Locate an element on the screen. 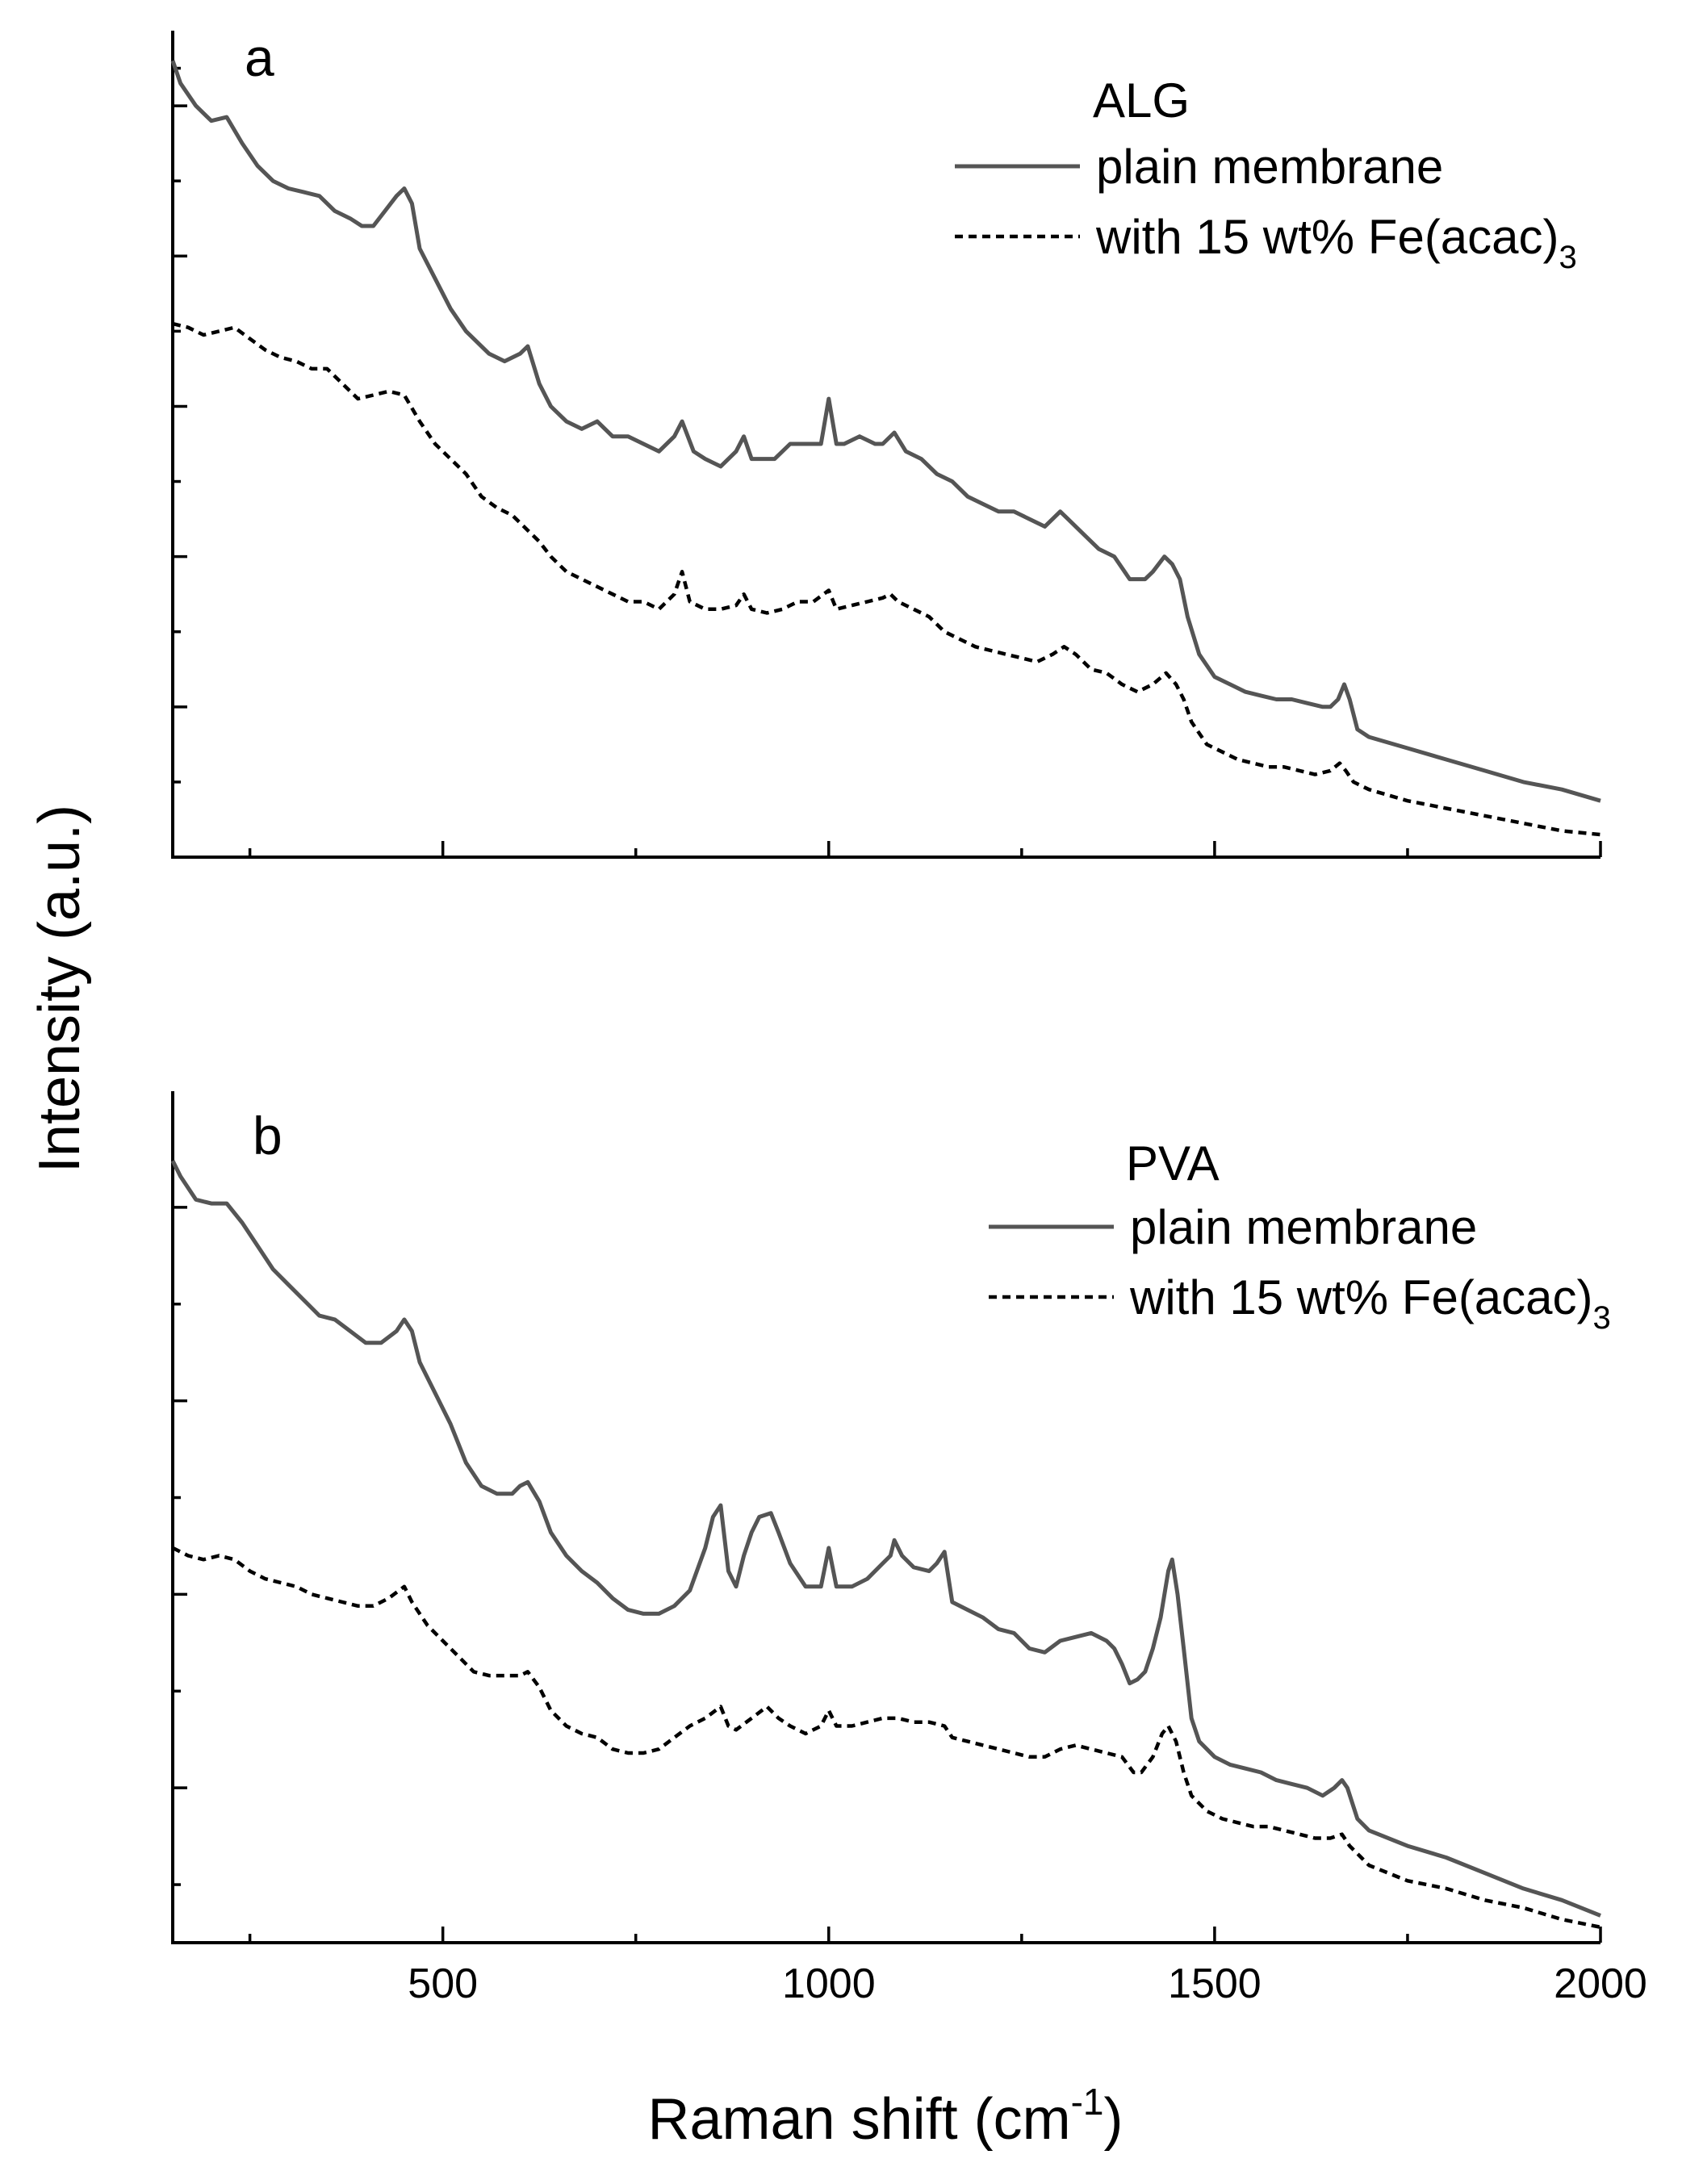 The image size is (1703, 2184). panel-a-legend-plain-label: plain membrane is located at coordinates (1269, 167).